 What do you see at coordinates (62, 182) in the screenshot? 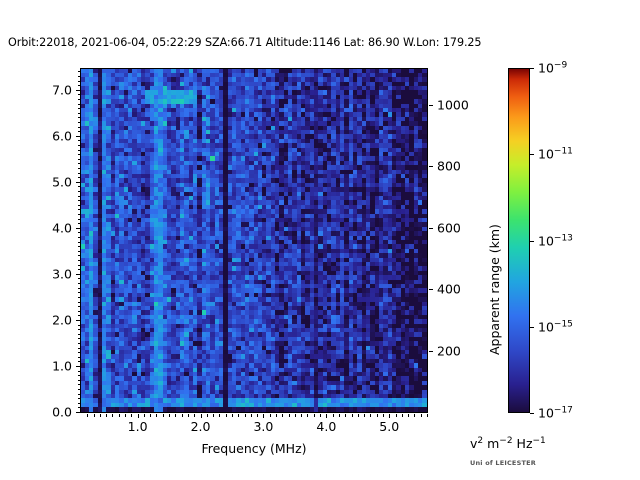
I see `y-tick-label-left: 5.0` at bounding box center [62, 182].